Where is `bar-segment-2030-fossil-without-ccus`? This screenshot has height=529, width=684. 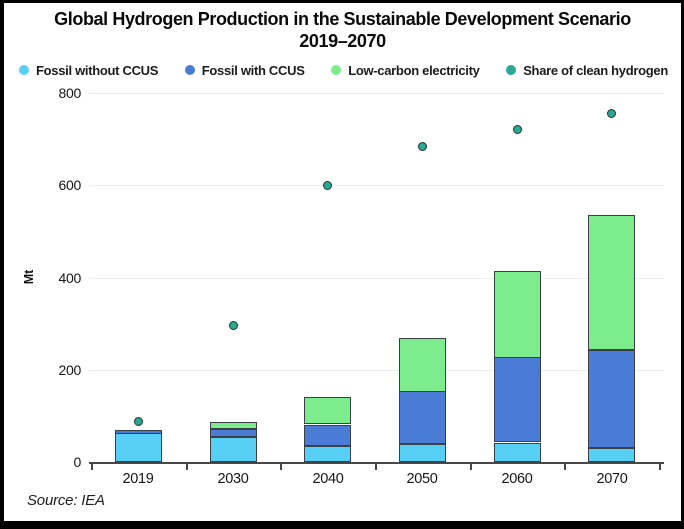
bar-segment-2030-fossil-without-ccus is located at coordinates (233, 449).